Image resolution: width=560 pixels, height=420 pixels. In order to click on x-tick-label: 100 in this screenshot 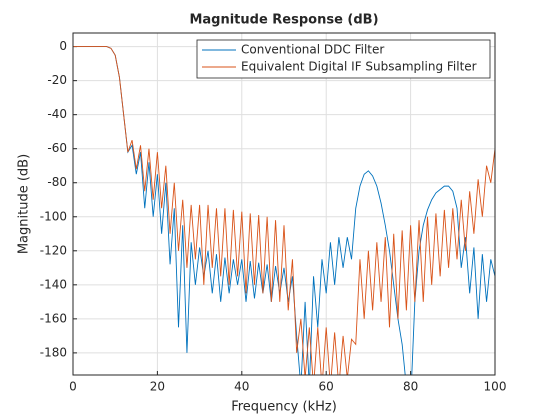, I will do `click(495, 387)`.